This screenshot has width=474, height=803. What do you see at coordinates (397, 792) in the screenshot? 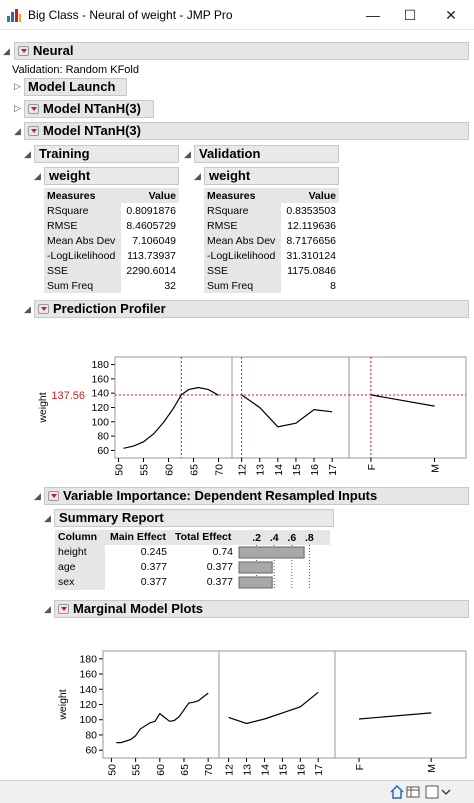
I see `home-icon` at bounding box center [397, 792].